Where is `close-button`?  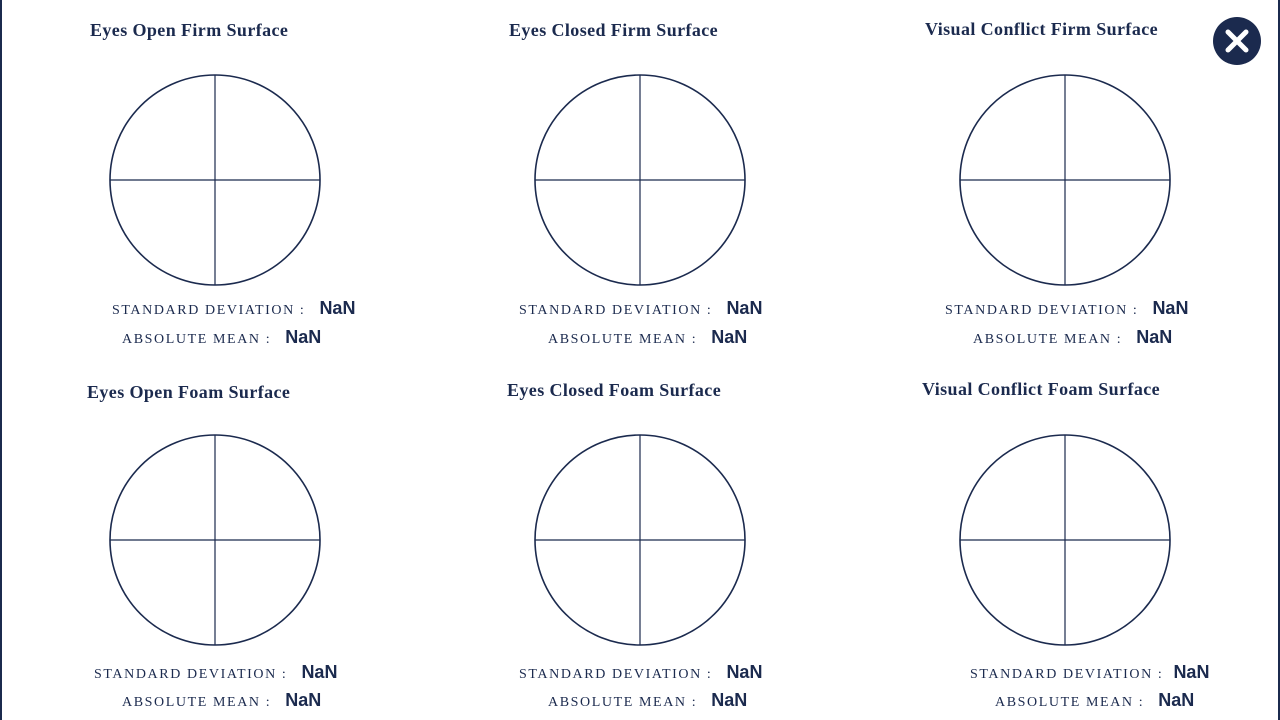
close-button is located at coordinates (1237, 41).